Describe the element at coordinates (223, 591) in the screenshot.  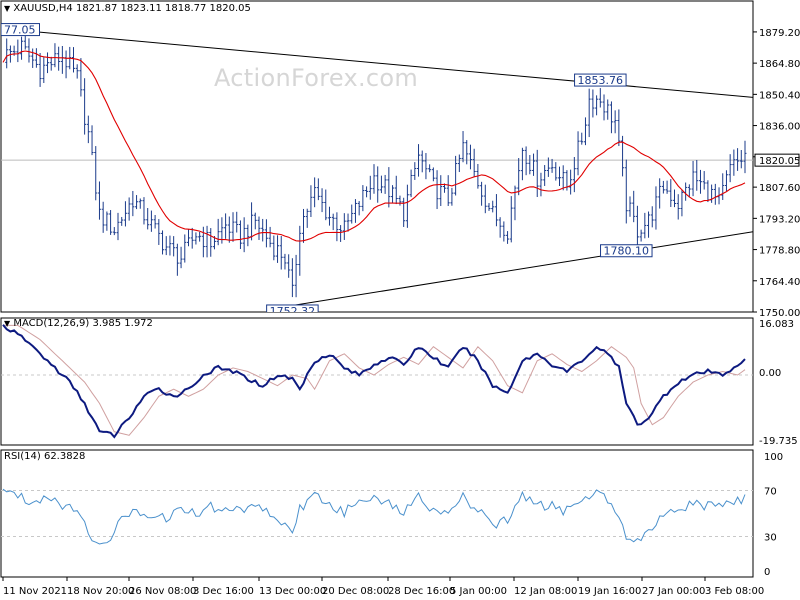
I see `x-tick-label: 3 Dec 16:00` at that location.